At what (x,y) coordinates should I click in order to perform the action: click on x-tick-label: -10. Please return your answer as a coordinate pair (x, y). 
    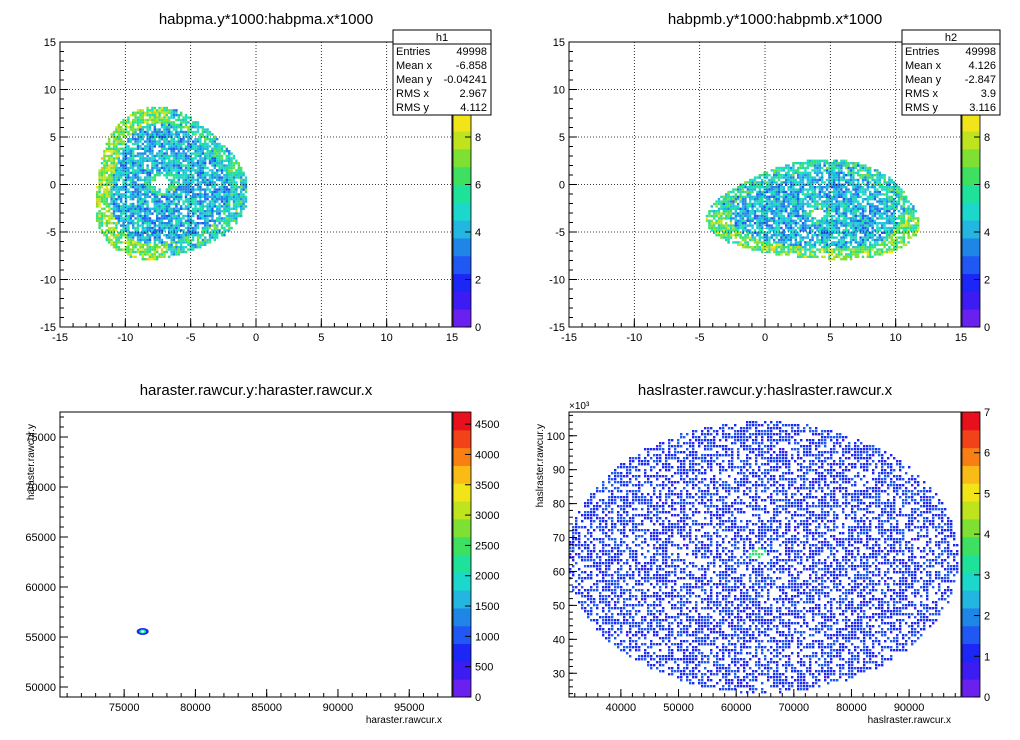
    Looking at the image, I should click on (125, 338).